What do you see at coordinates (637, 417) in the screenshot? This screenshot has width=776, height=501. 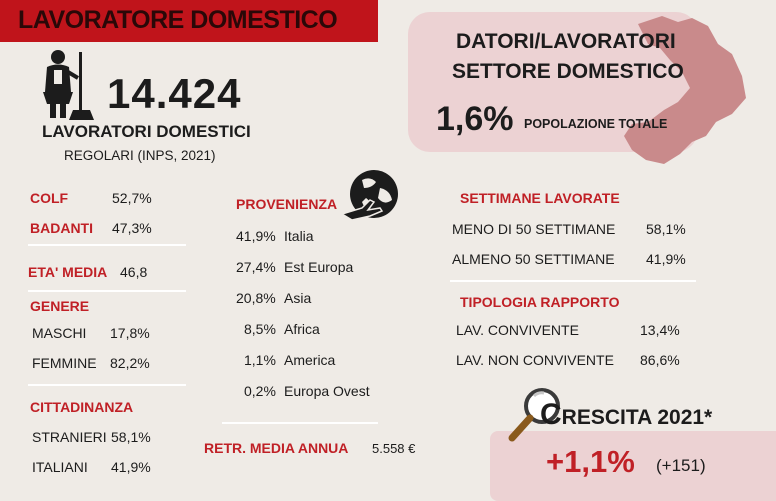 I see `growth-title-rest: RESCITA 2021*` at bounding box center [637, 417].